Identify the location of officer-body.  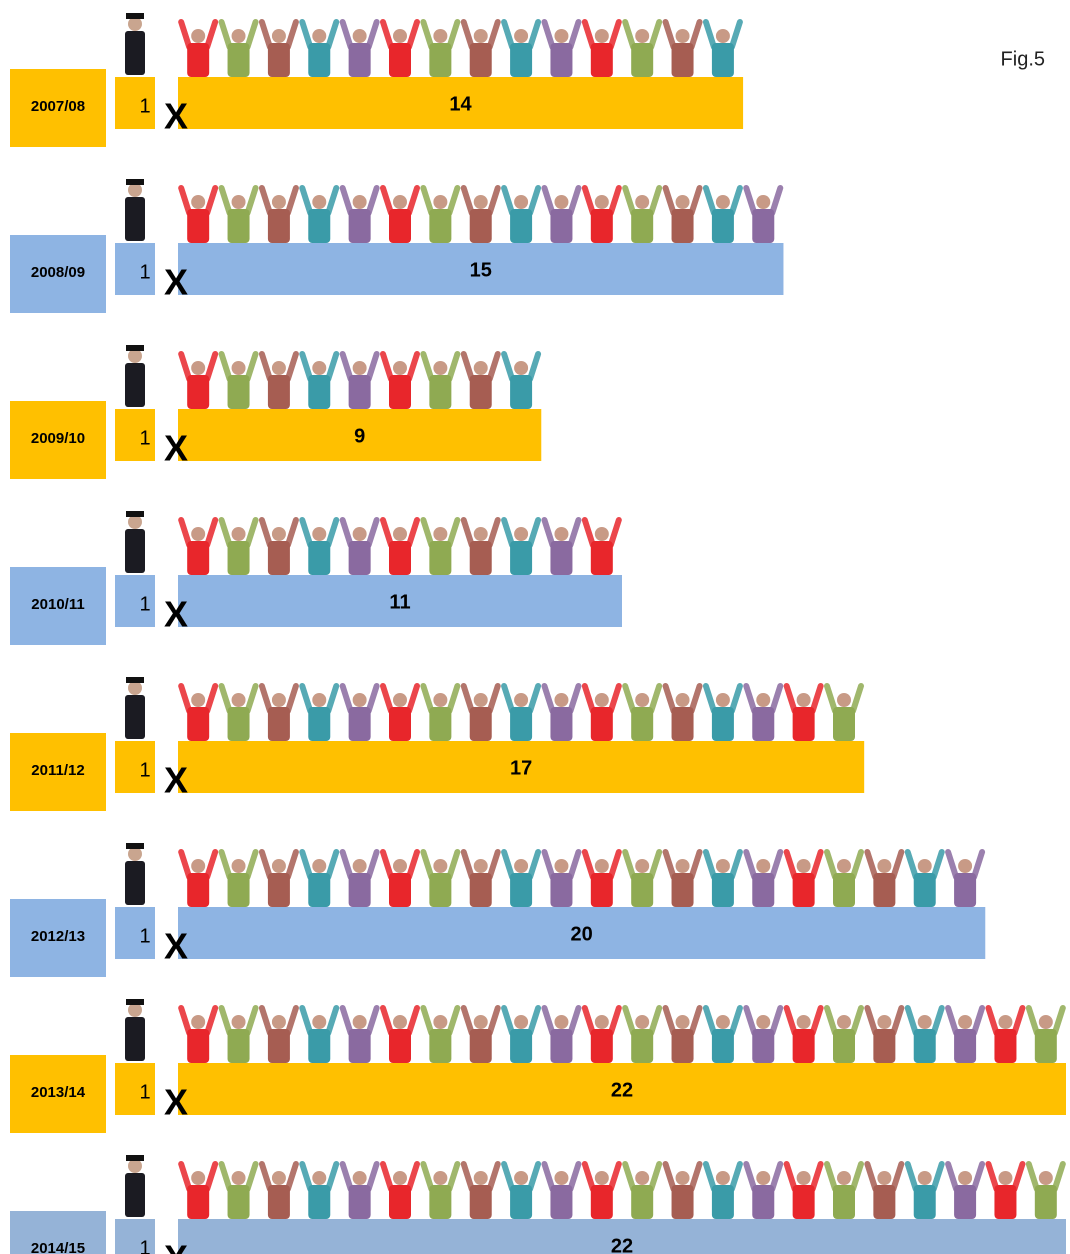
(135, 385).